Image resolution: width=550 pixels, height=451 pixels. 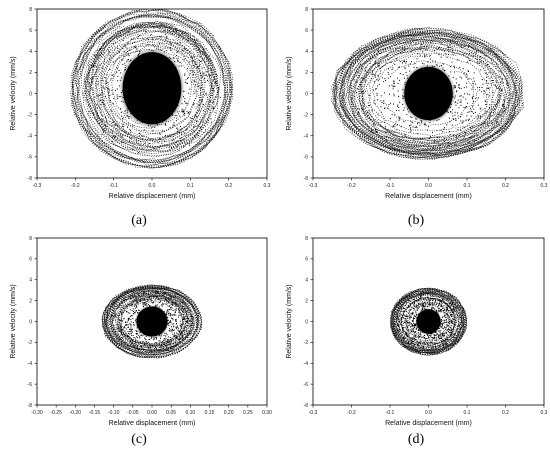 What do you see at coordinates (313, 186) in the screenshot?
I see `x-tick-label: -0.3` at bounding box center [313, 186].